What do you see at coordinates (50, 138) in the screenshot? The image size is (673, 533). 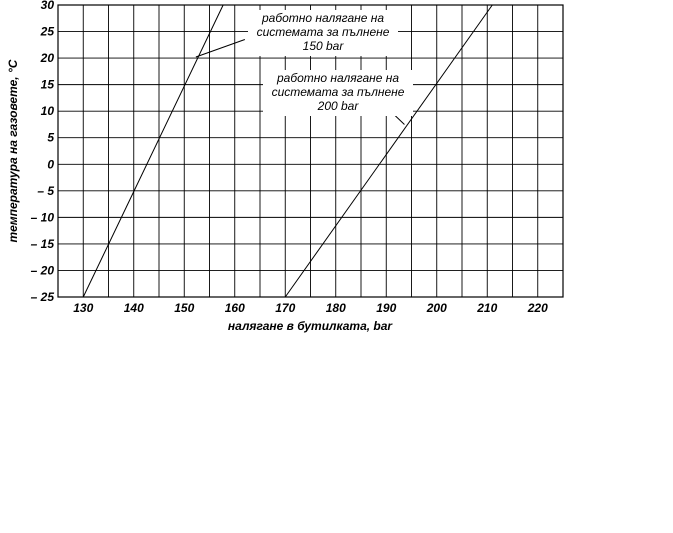 I see `y-tick-label: 5` at bounding box center [50, 138].